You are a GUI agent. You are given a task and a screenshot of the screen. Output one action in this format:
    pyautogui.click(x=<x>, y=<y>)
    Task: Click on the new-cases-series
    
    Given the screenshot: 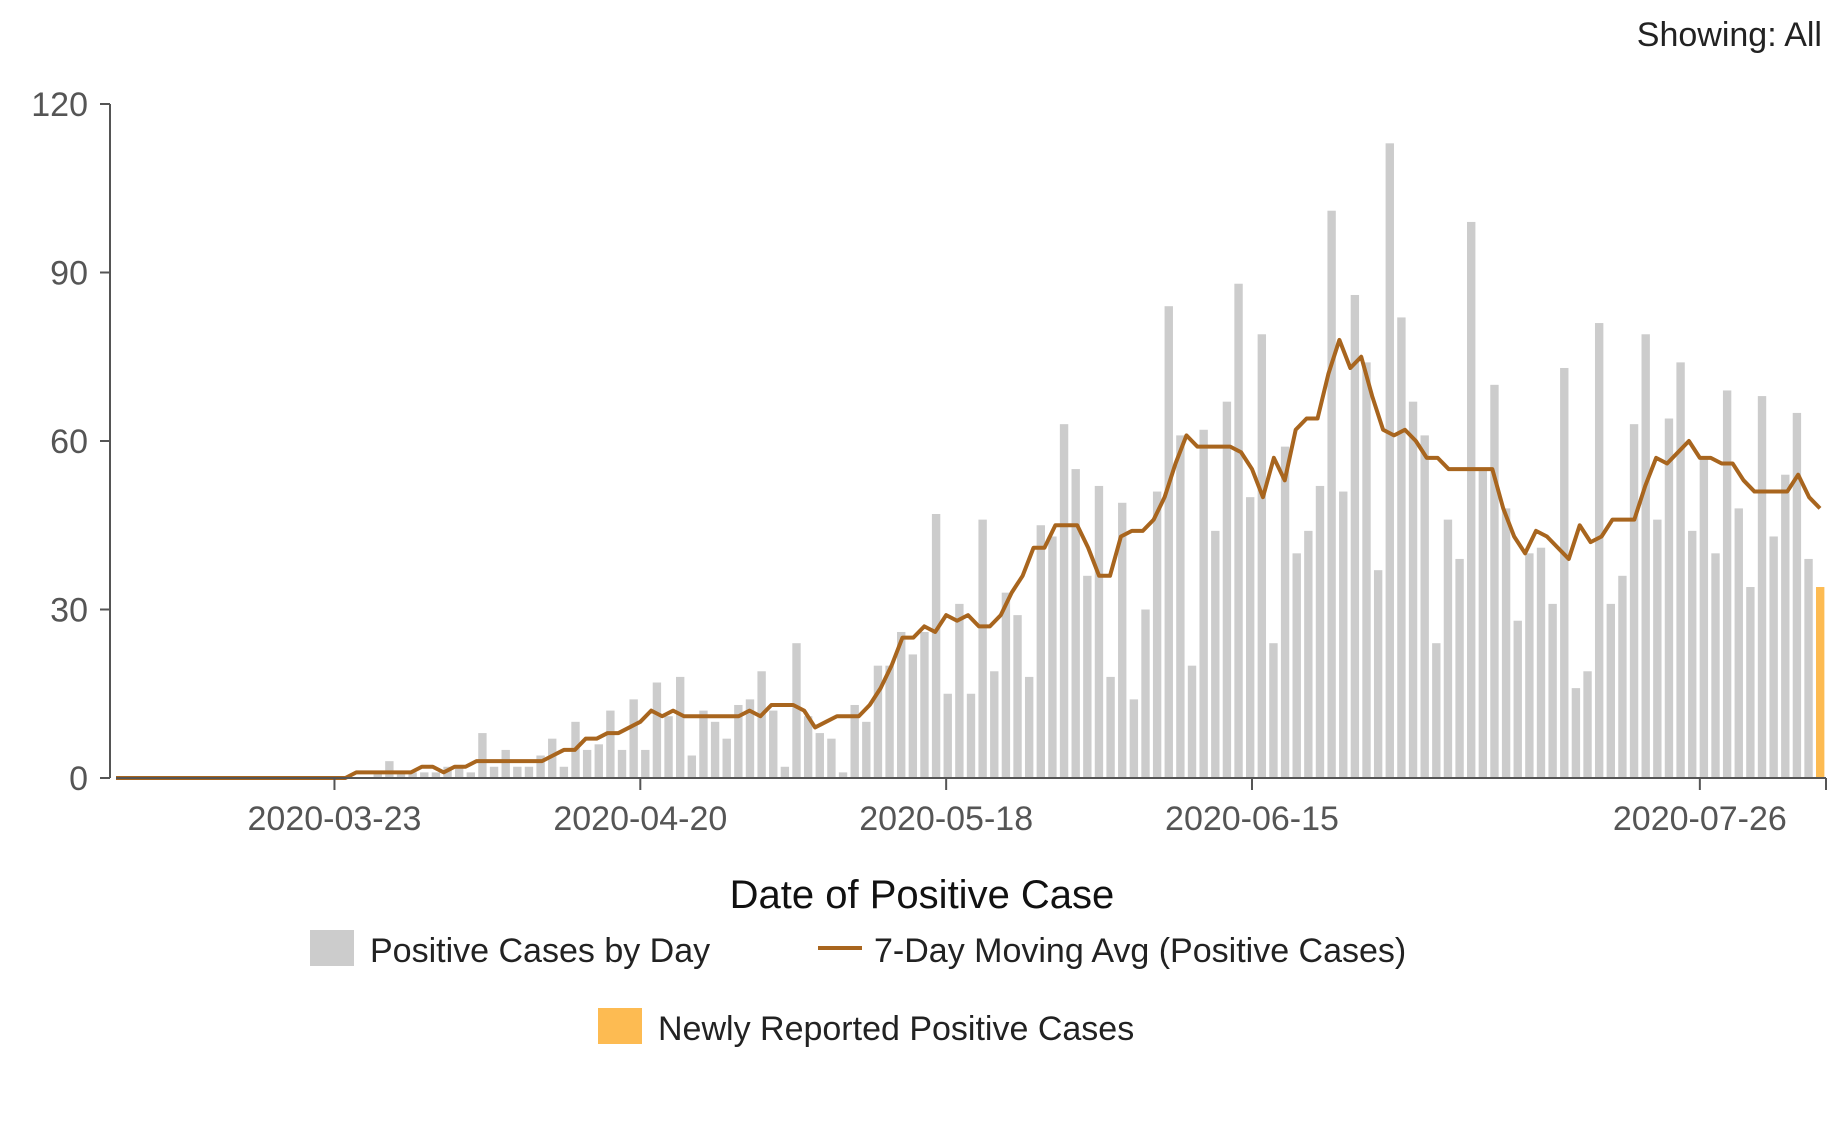 What is the action you would take?
    pyautogui.click(x=1820, y=682)
    